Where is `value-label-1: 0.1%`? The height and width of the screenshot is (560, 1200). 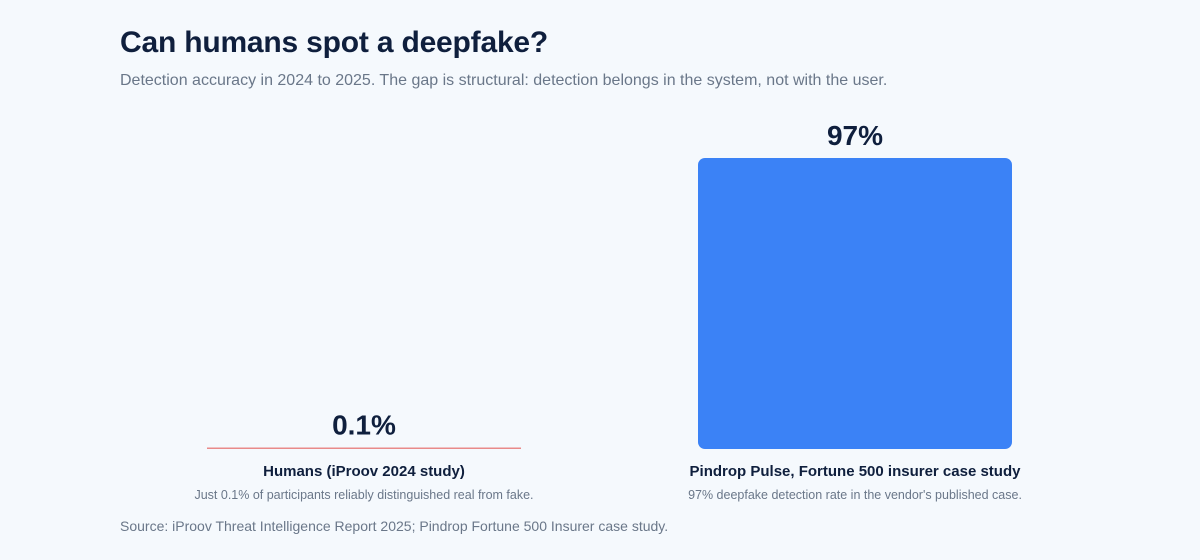
value-label-1: 0.1% is located at coordinates (364, 425).